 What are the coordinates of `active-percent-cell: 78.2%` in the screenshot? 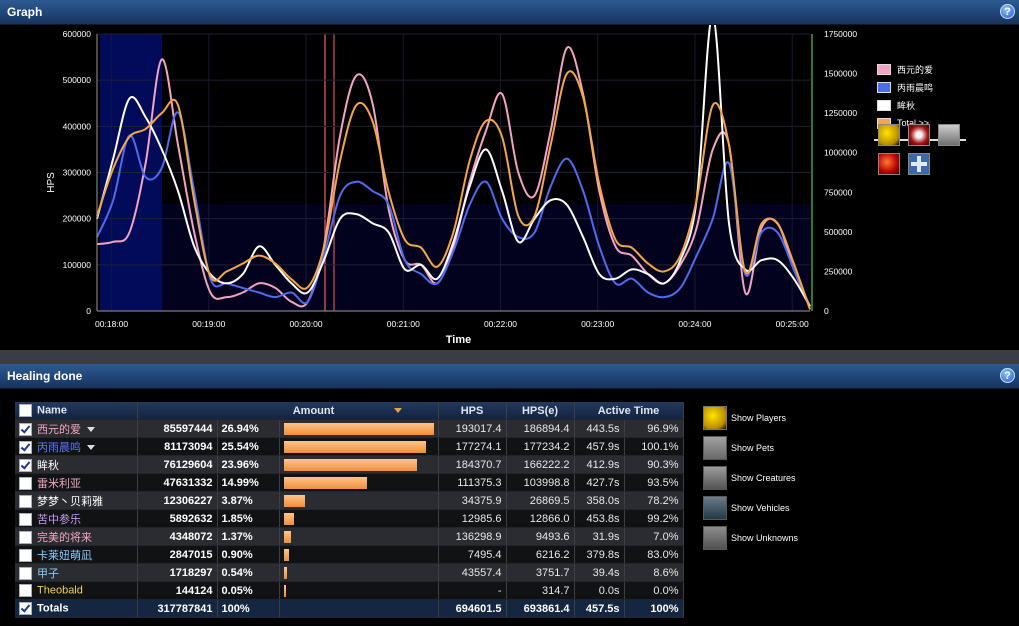 It's located at (654, 500).